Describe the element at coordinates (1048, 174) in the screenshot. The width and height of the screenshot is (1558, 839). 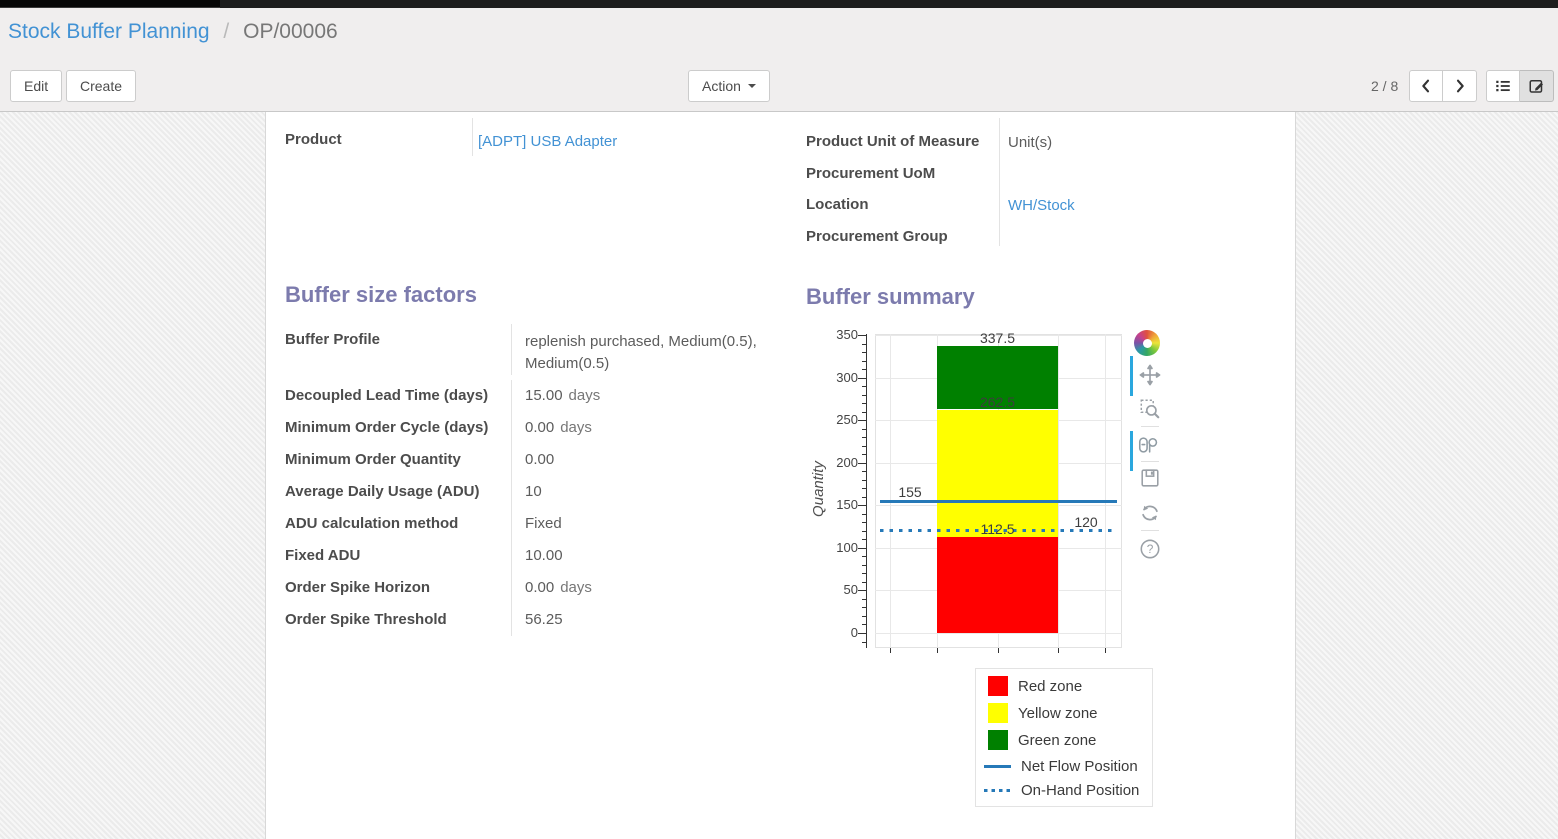
I see `field-row: Procurement UoM` at that location.